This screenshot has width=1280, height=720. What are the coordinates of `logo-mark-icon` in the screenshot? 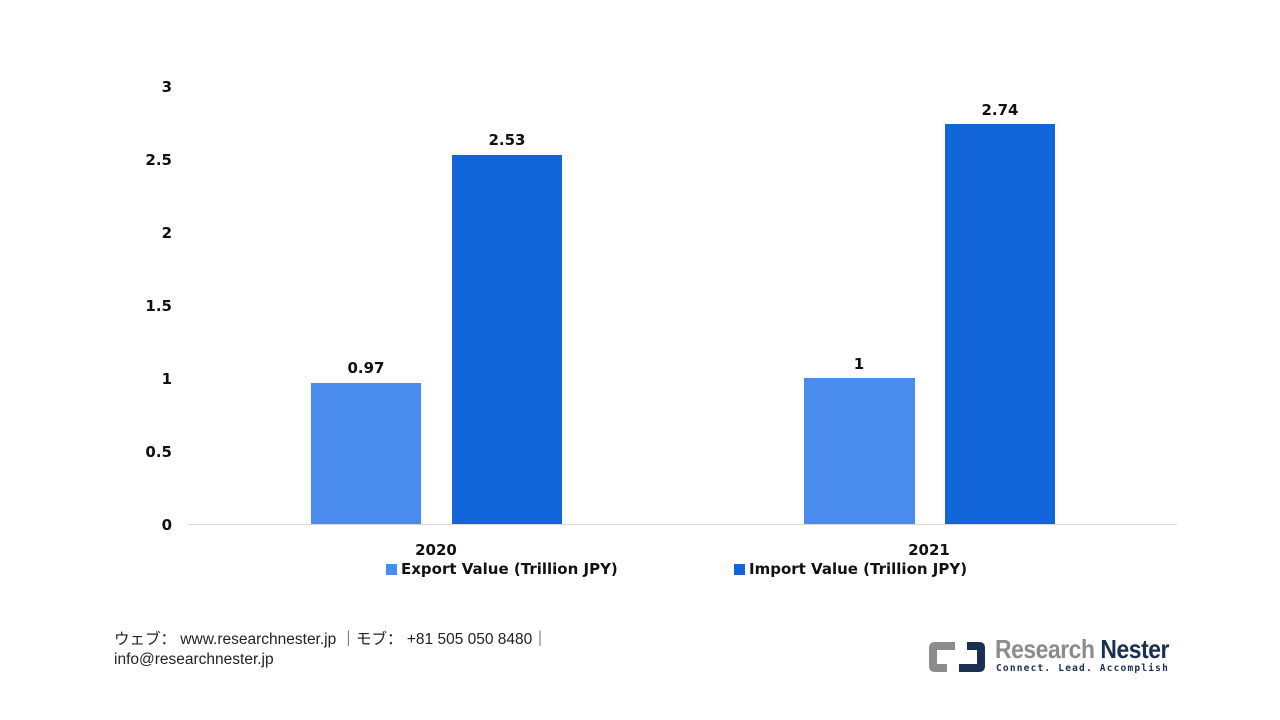 It's located at (957, 657).